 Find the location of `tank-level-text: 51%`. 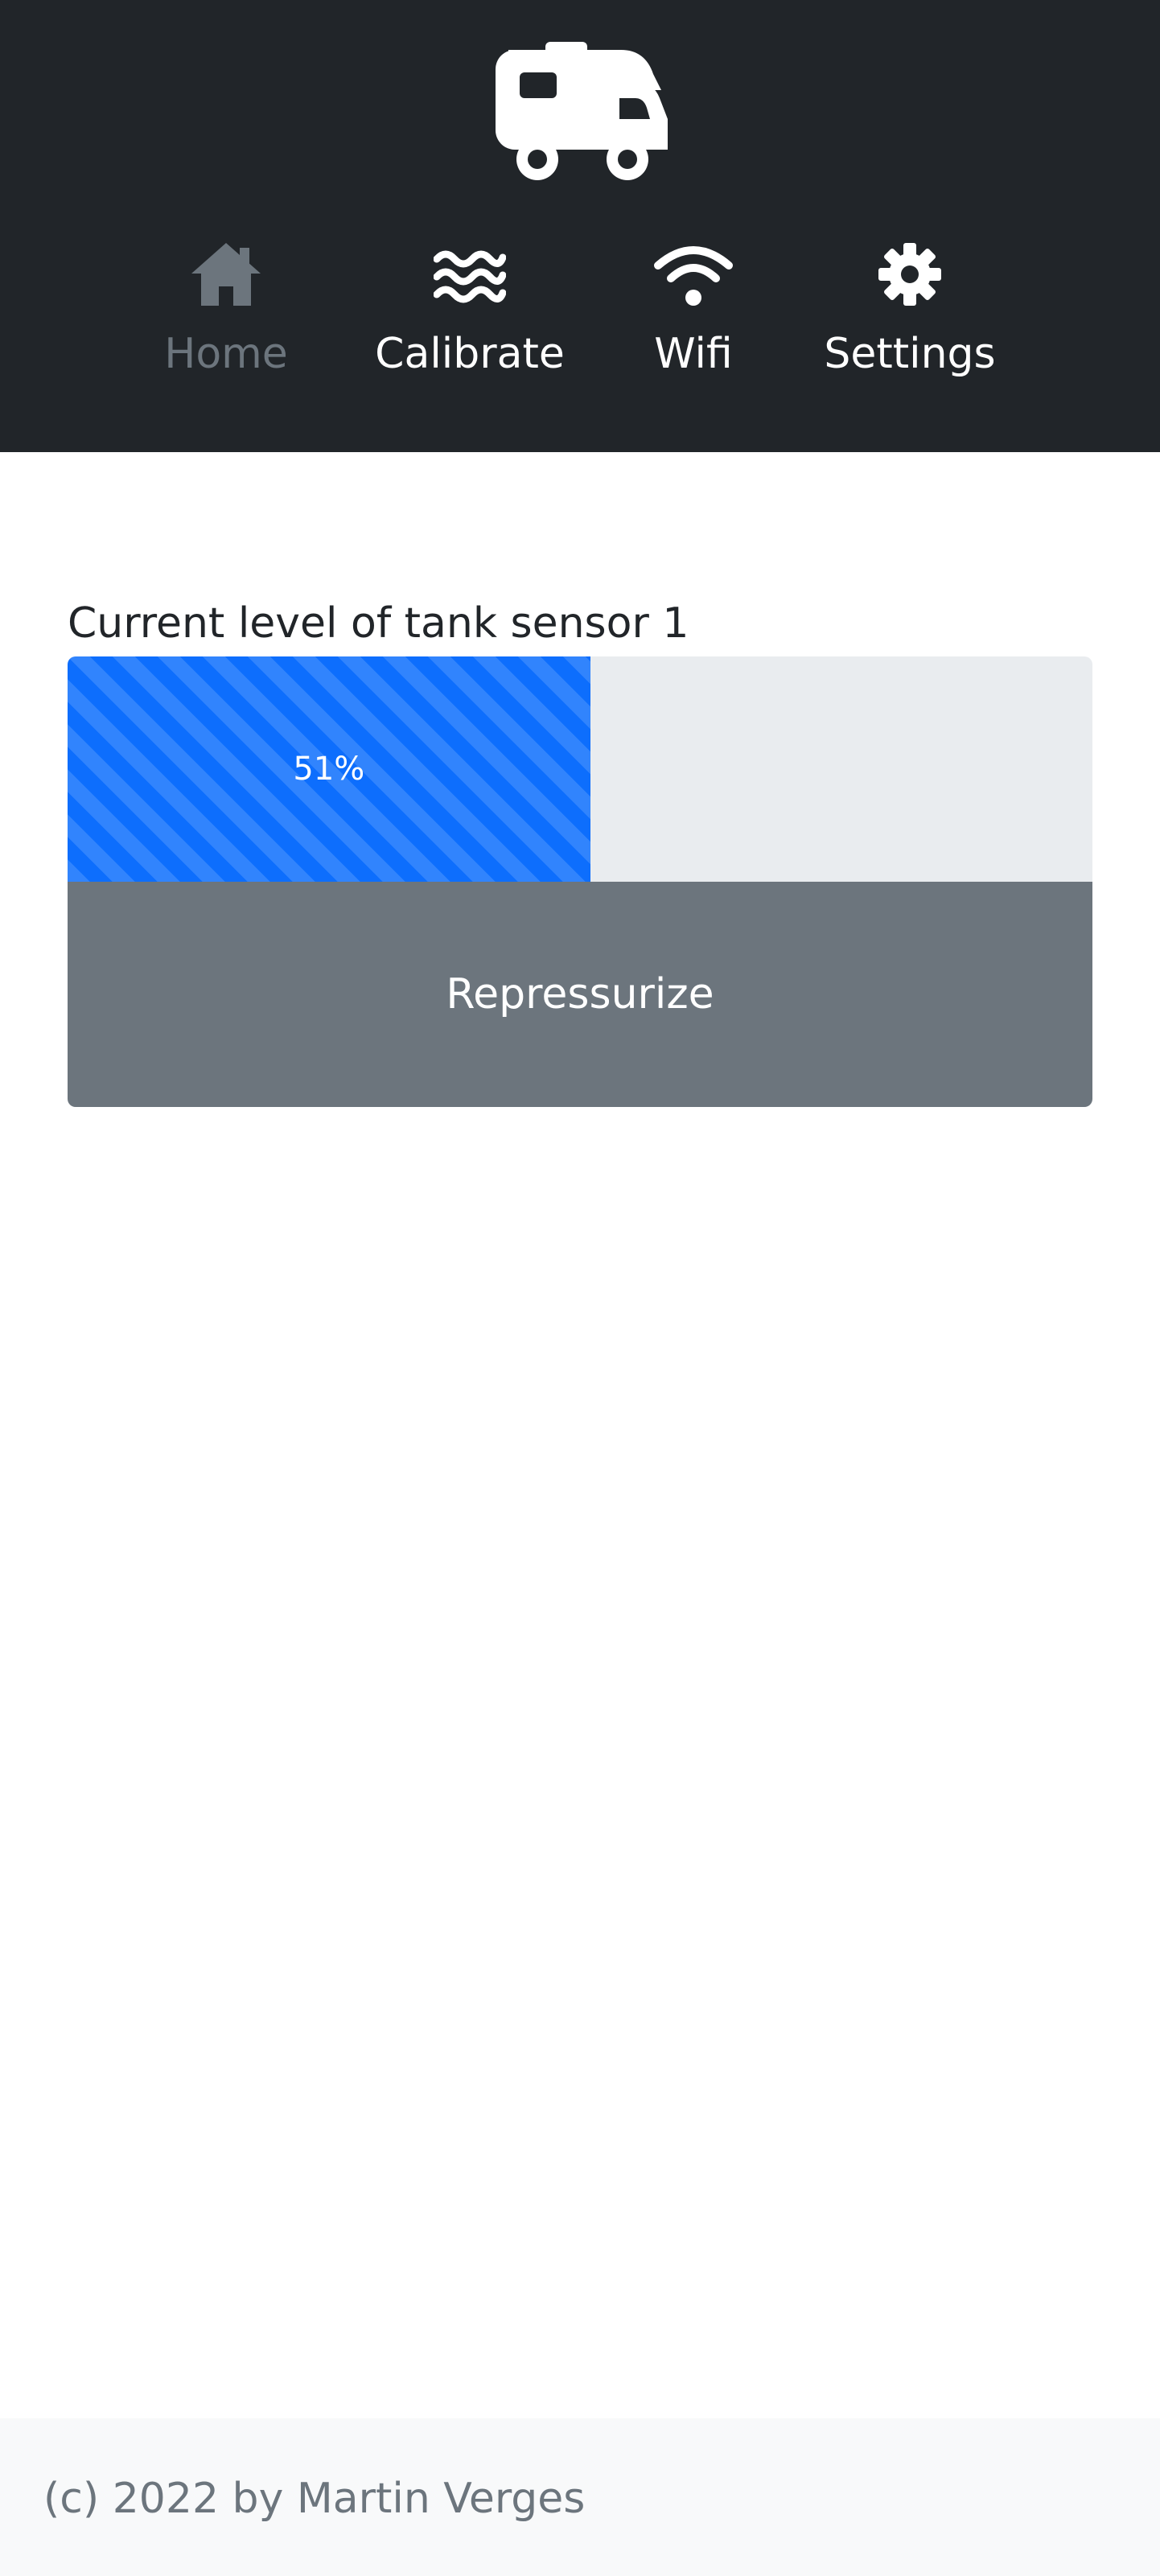

tank-level-text: 51% is located at coordinates (329, 769).